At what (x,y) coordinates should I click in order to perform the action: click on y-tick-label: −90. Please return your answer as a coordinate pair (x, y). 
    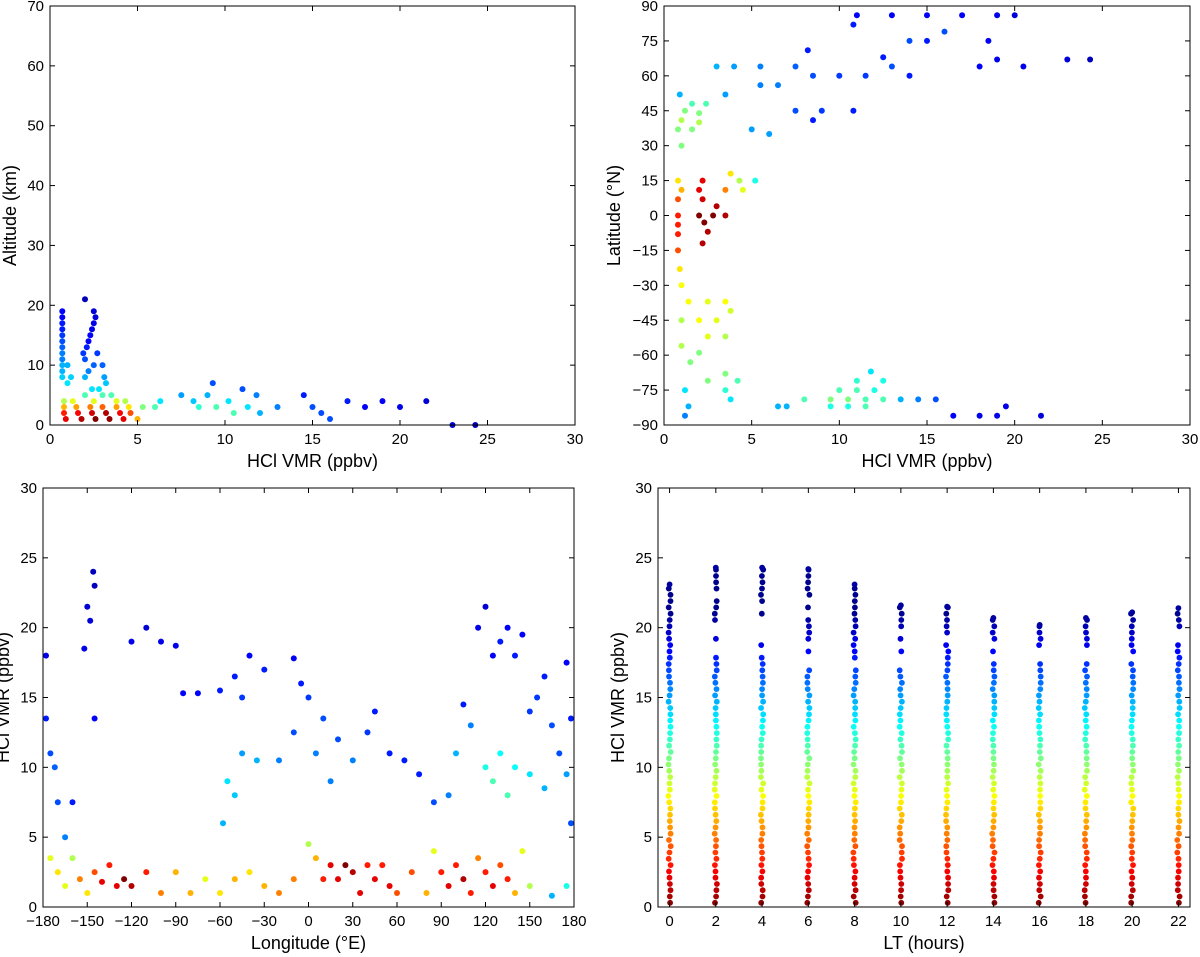
    Looking at the image, I should click on (645, 425).